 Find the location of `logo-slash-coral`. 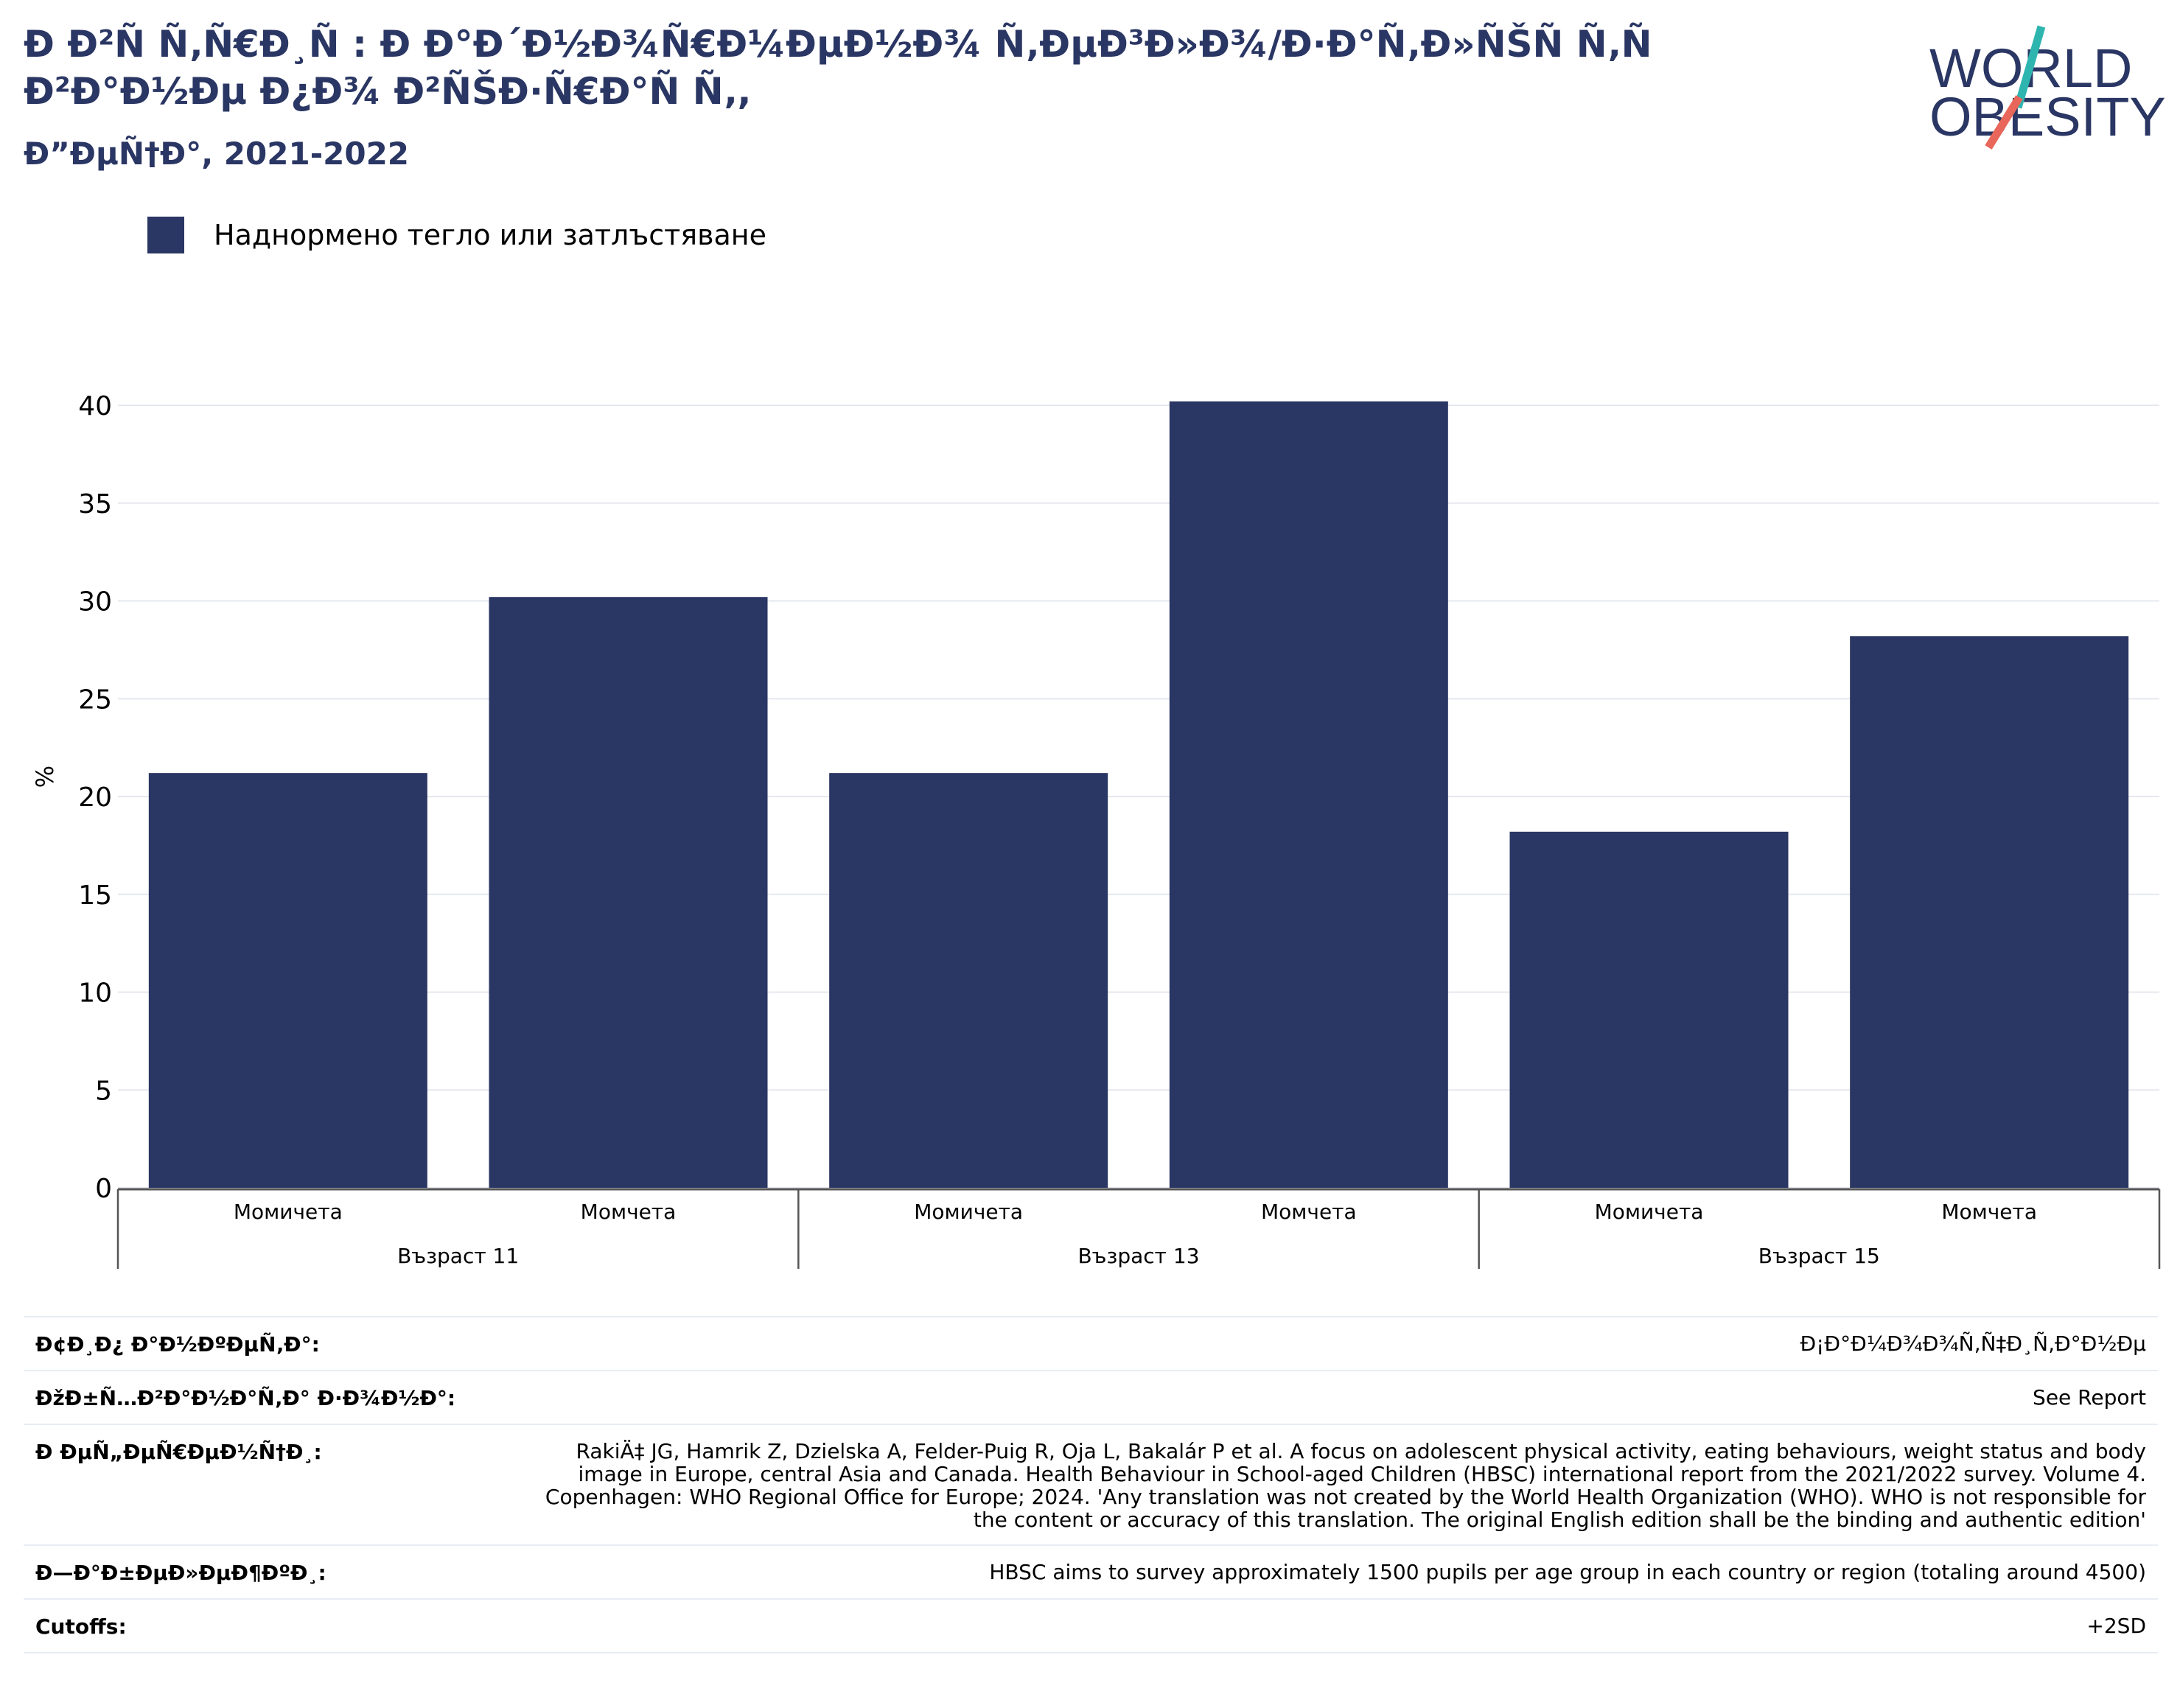

logo-slash-coral is located at coordinates (2004, 122).